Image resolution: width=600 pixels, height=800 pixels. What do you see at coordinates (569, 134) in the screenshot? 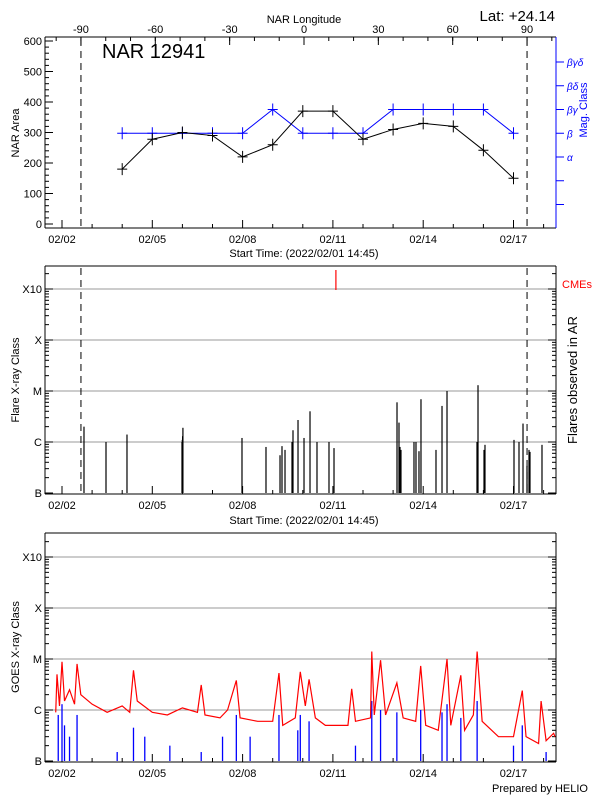
I see `y2-tick-label: β` at bounding box center [569, 134].